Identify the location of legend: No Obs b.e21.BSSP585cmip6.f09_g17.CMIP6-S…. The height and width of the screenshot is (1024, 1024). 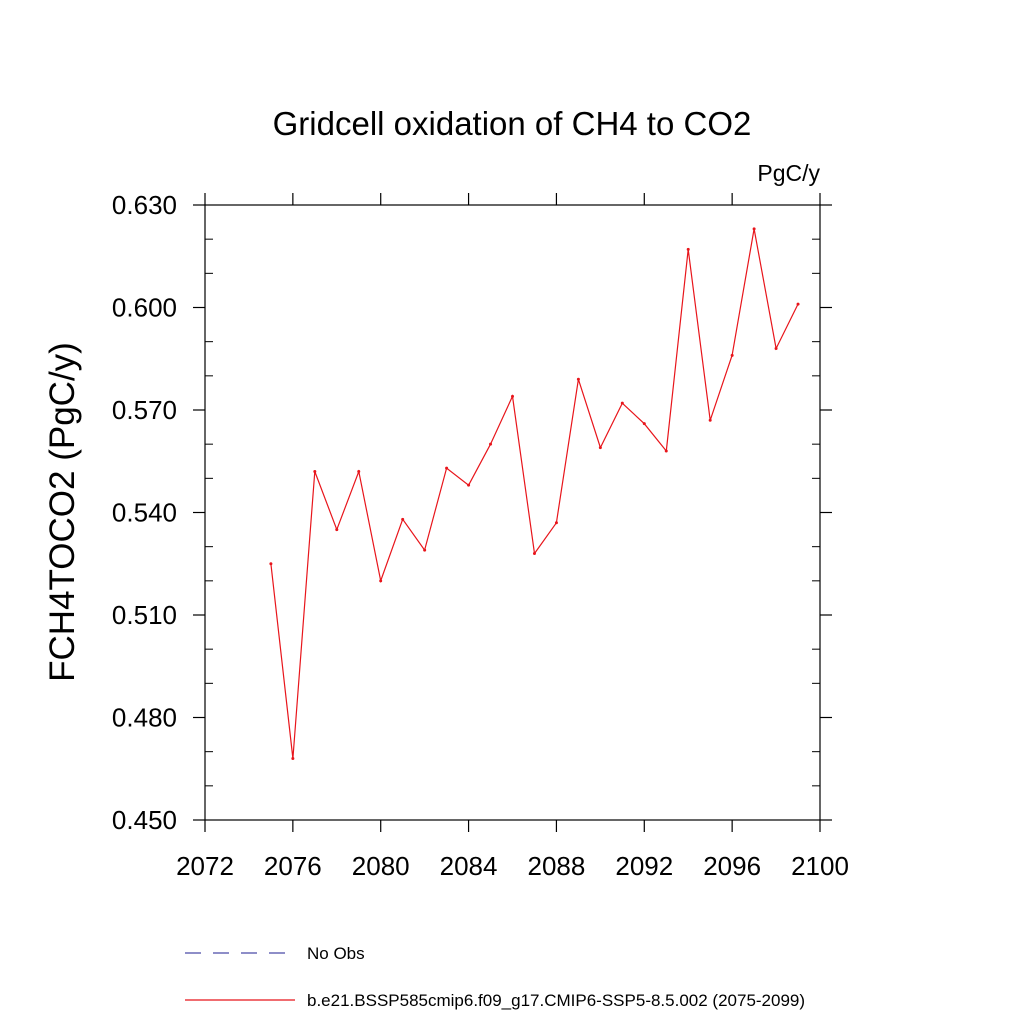
(495, 977).